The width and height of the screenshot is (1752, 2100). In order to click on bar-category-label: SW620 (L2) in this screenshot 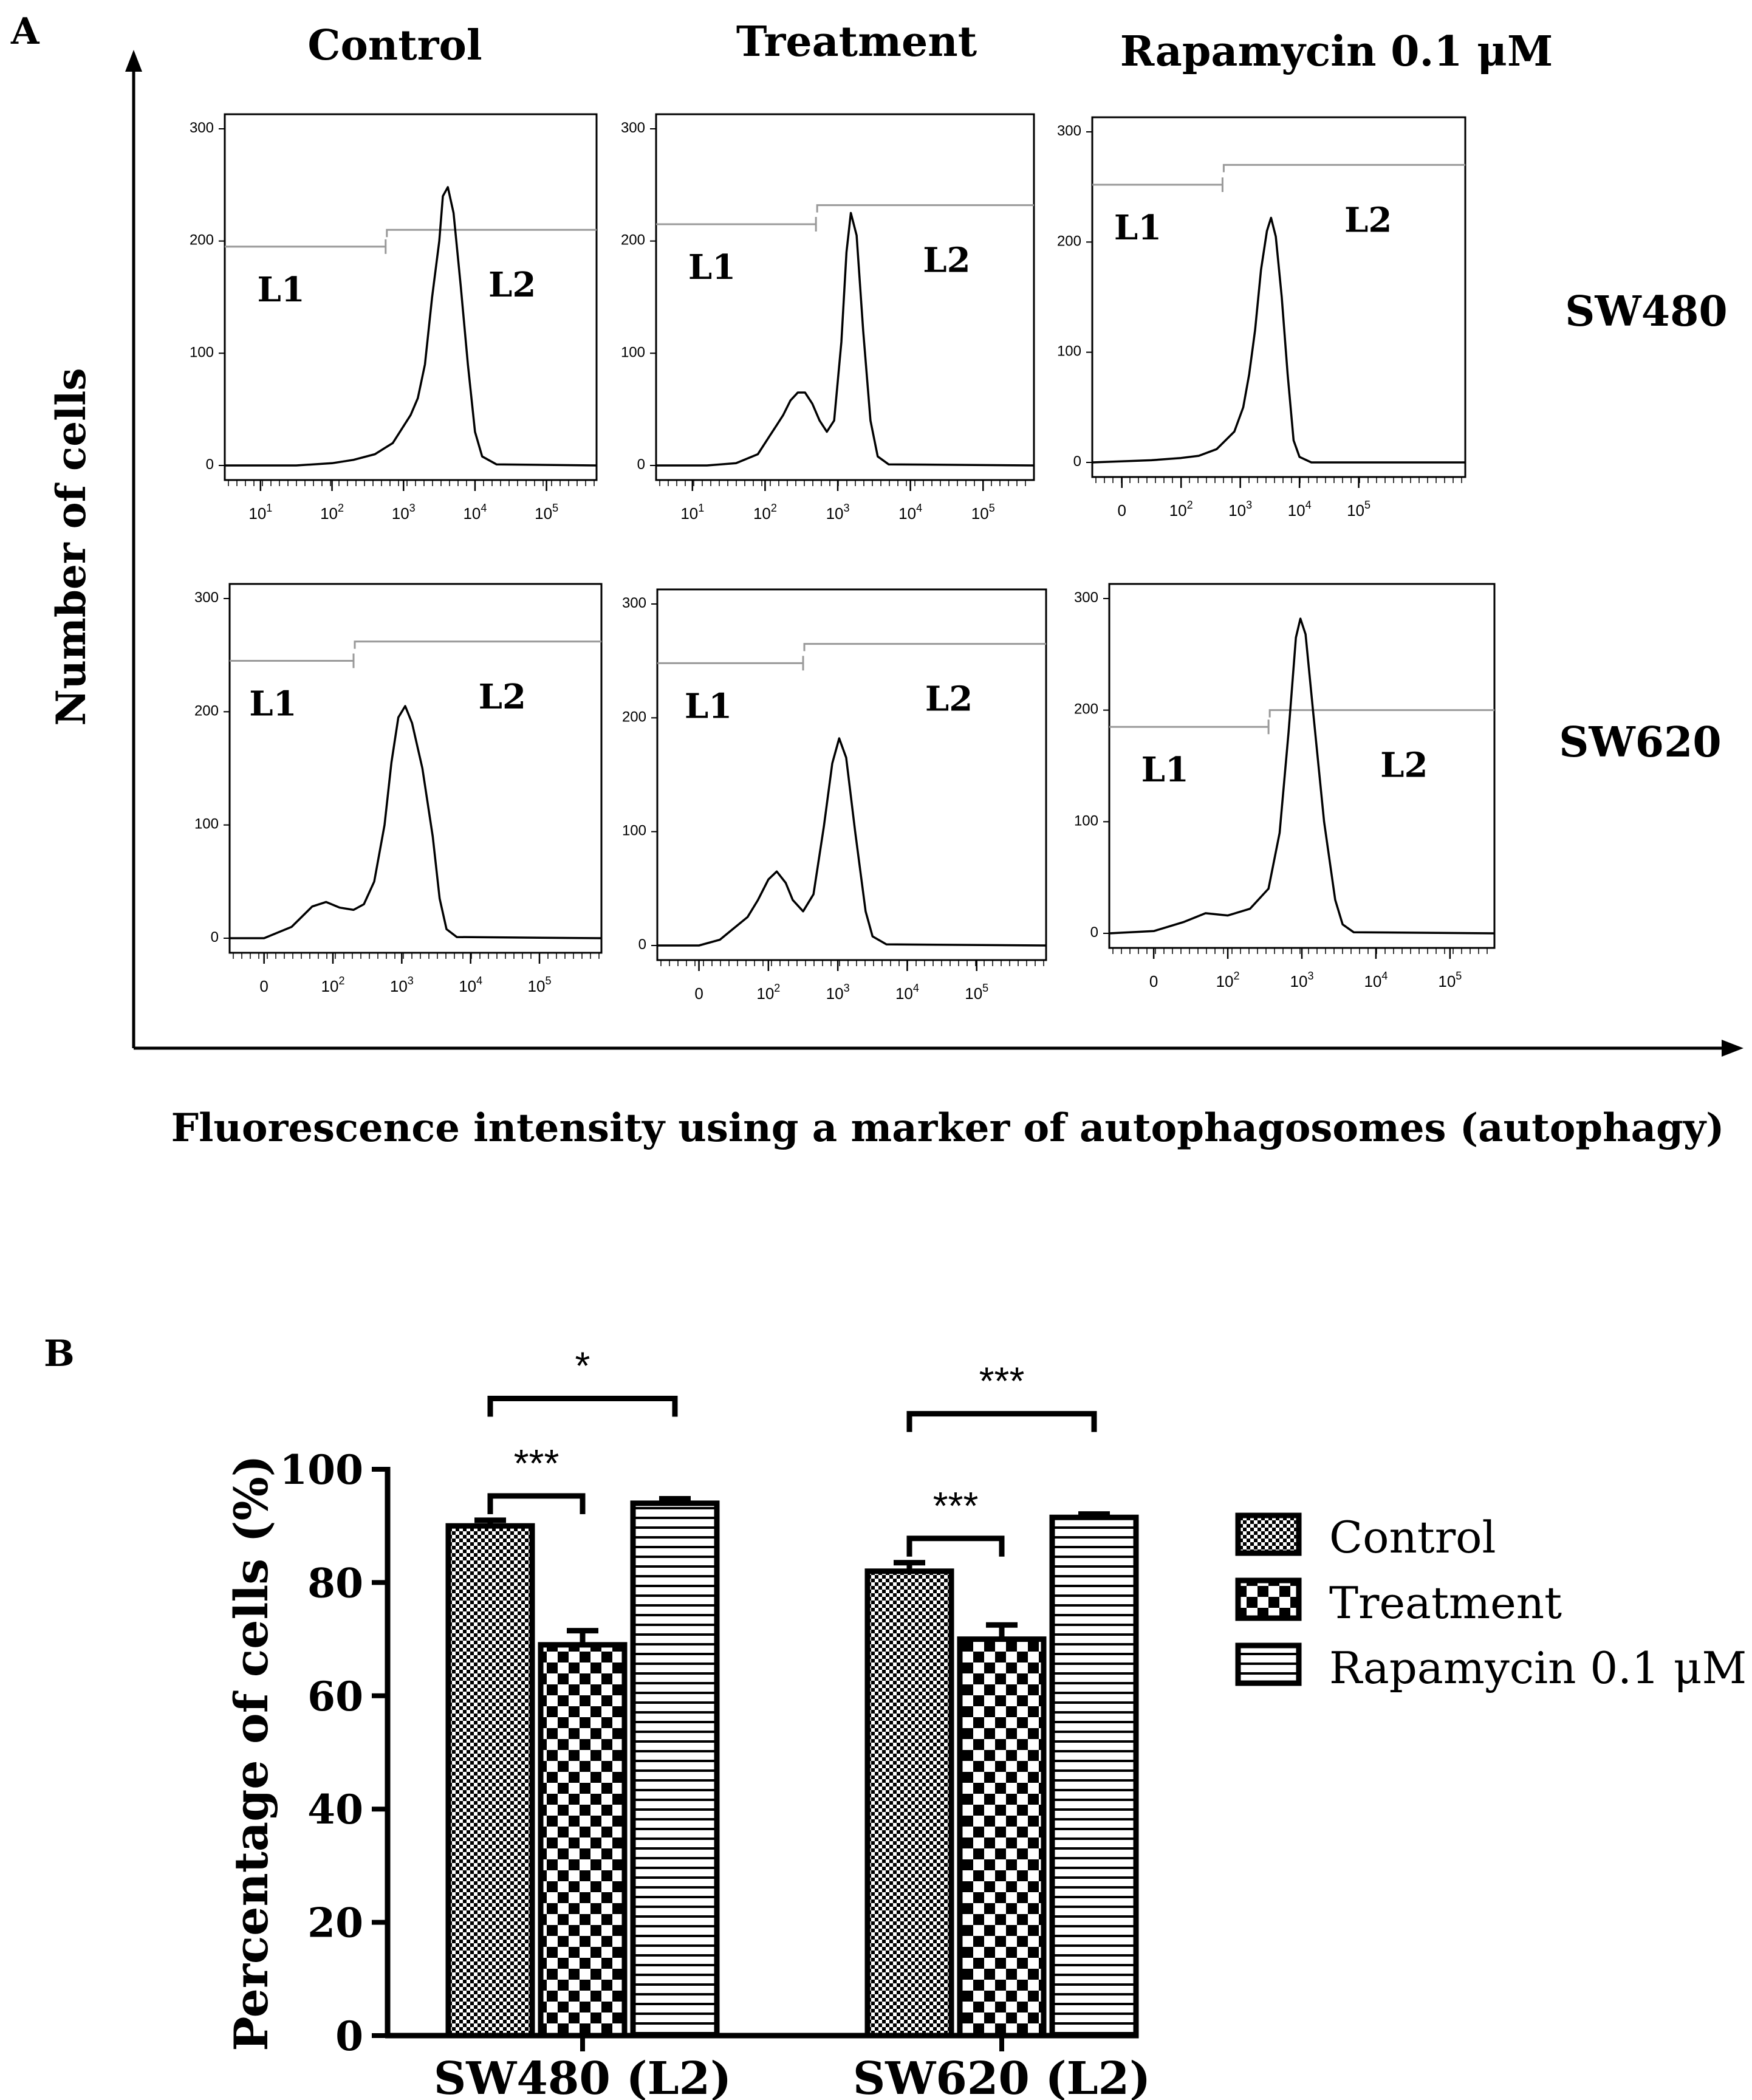, I will do `click(1002, 2076)`.